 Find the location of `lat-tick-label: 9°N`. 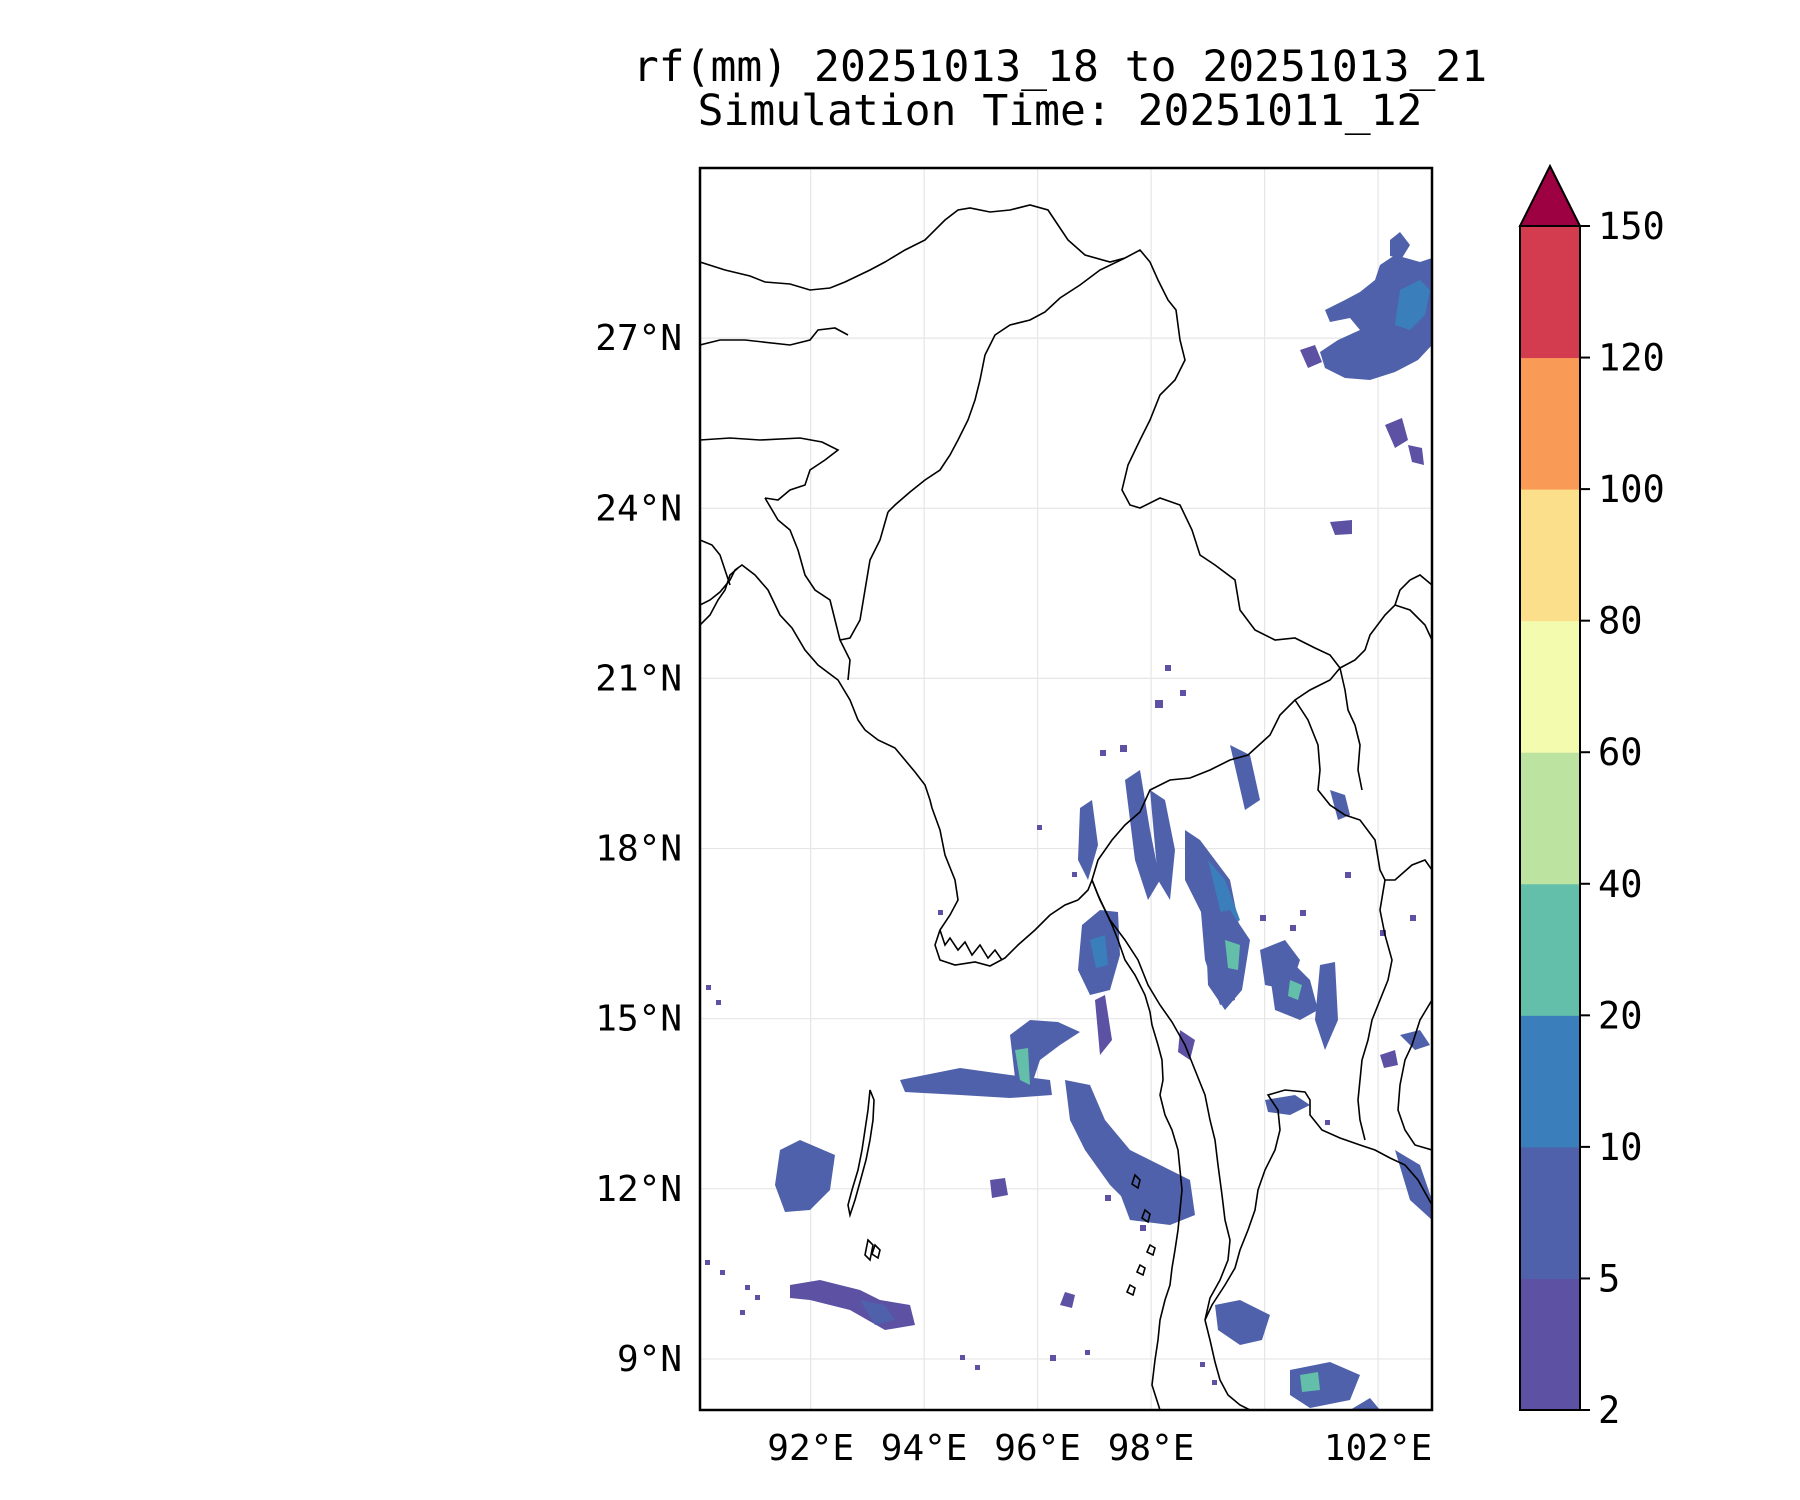

lat-tick-label: 9°N is located at coordinates (649, 1359).